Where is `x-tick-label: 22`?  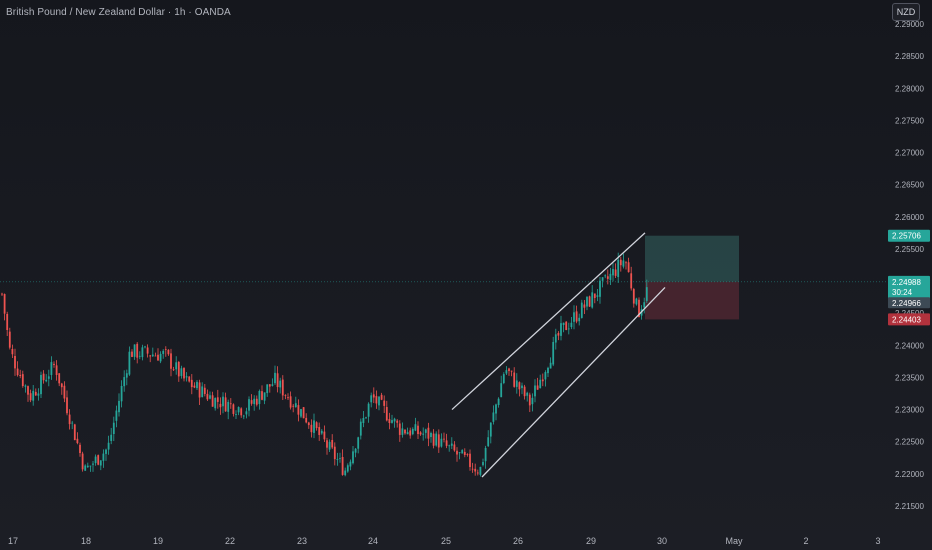
x-tick-label: 22 is located at coordinates (230, 541).